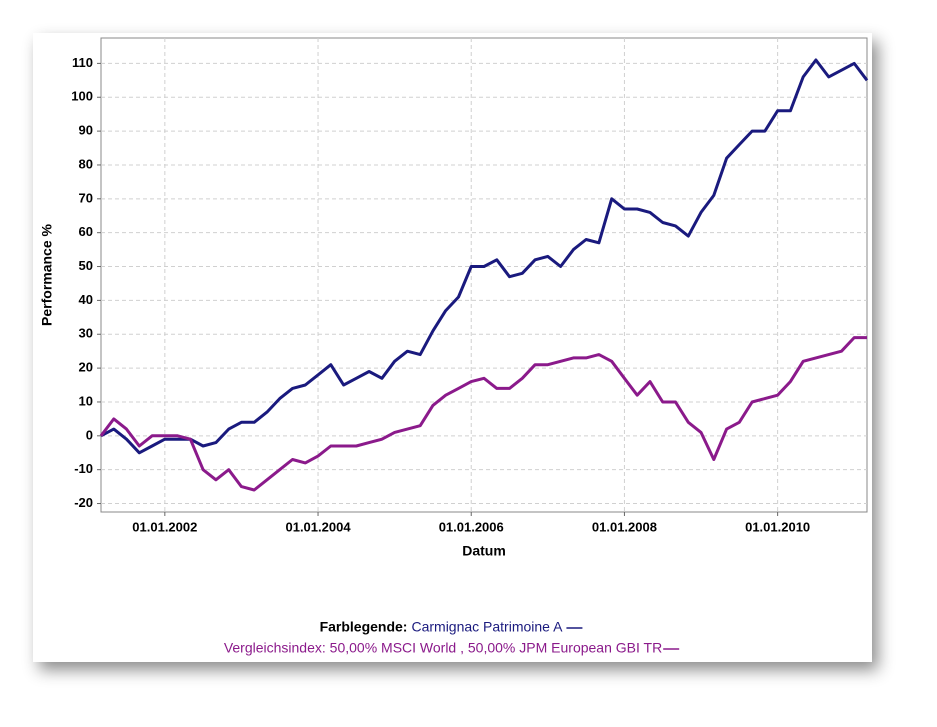 The width and height of the screenshot is (937, 727). Describe the element at coordinates (83, 502) in the screenshot. I see `y-tick-label: -20` at that location.